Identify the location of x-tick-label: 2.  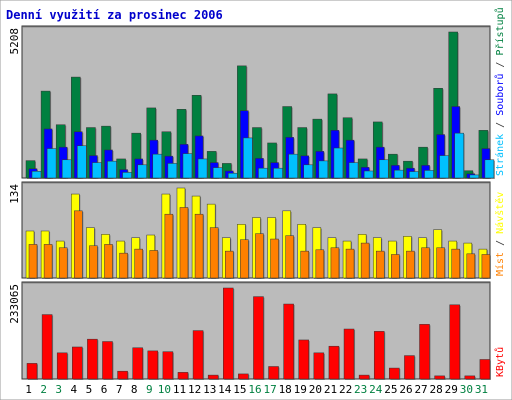
(43, 389).